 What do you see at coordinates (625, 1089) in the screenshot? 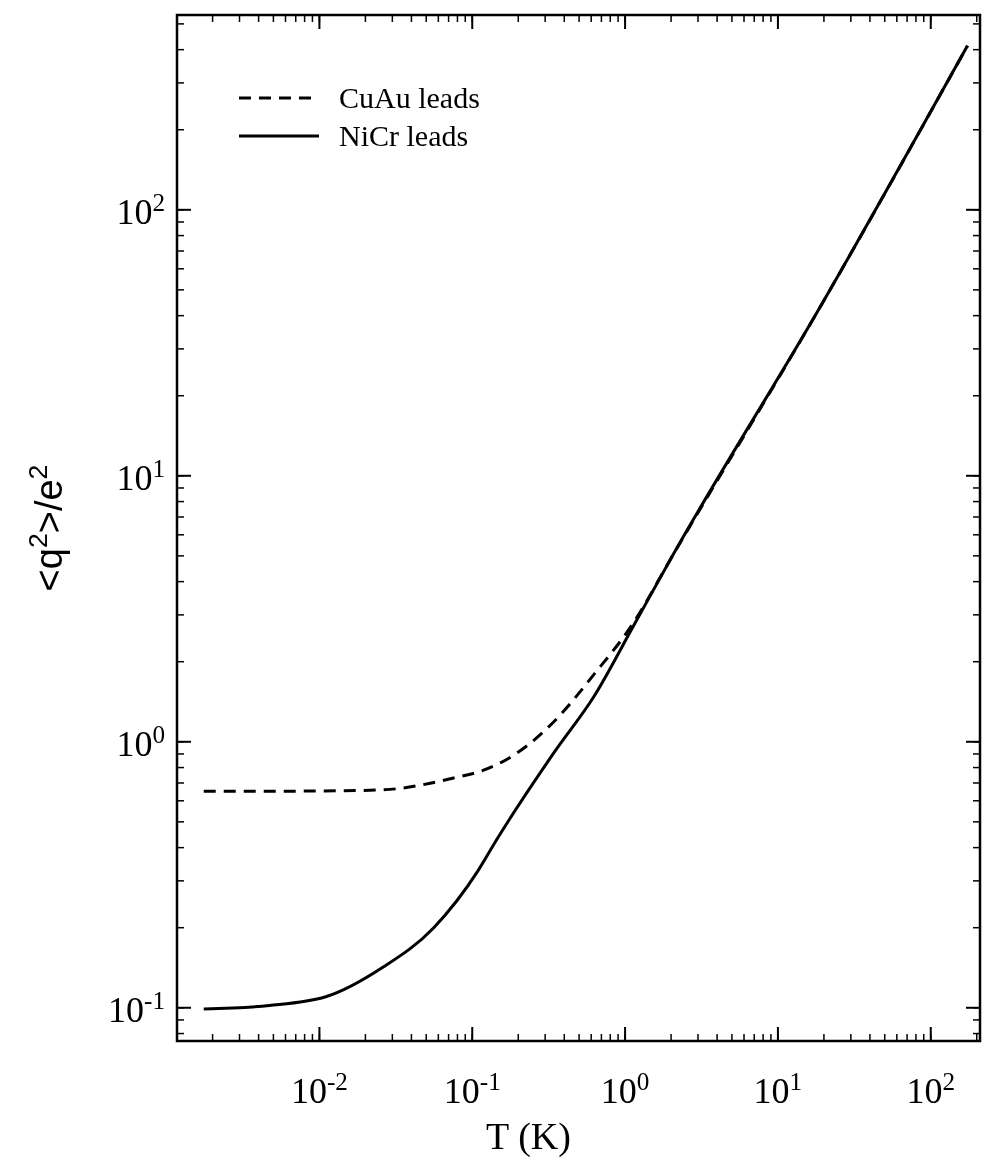
I see `x-tick-label: 10$^{0}$` at bounding box center [625, 1089].